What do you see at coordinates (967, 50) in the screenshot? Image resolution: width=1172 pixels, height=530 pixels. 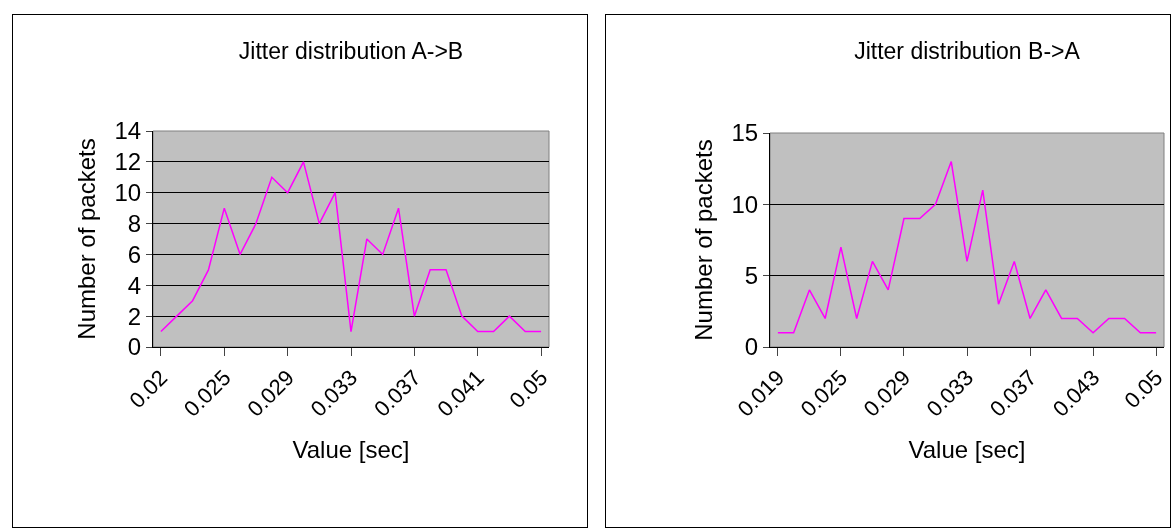 I see `chart-title: Jitter distribution B->A` at bounding box center [967, 50].